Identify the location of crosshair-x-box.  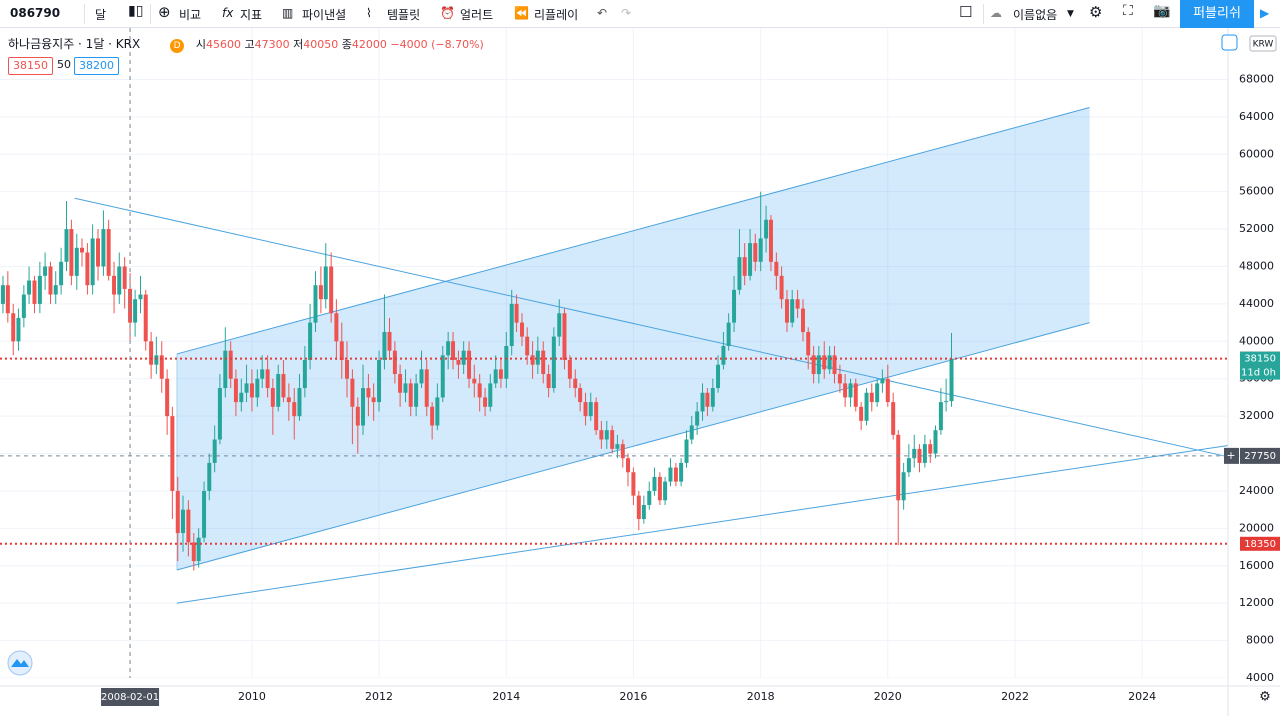
(130, 697).